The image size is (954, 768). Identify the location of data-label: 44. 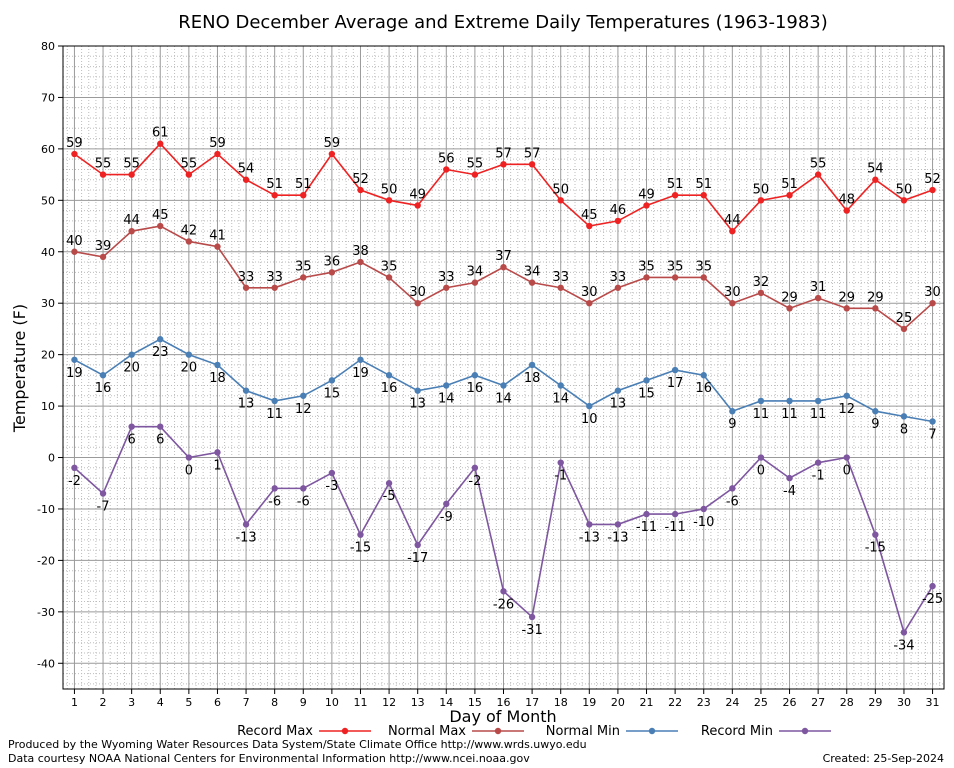
(131, 220).